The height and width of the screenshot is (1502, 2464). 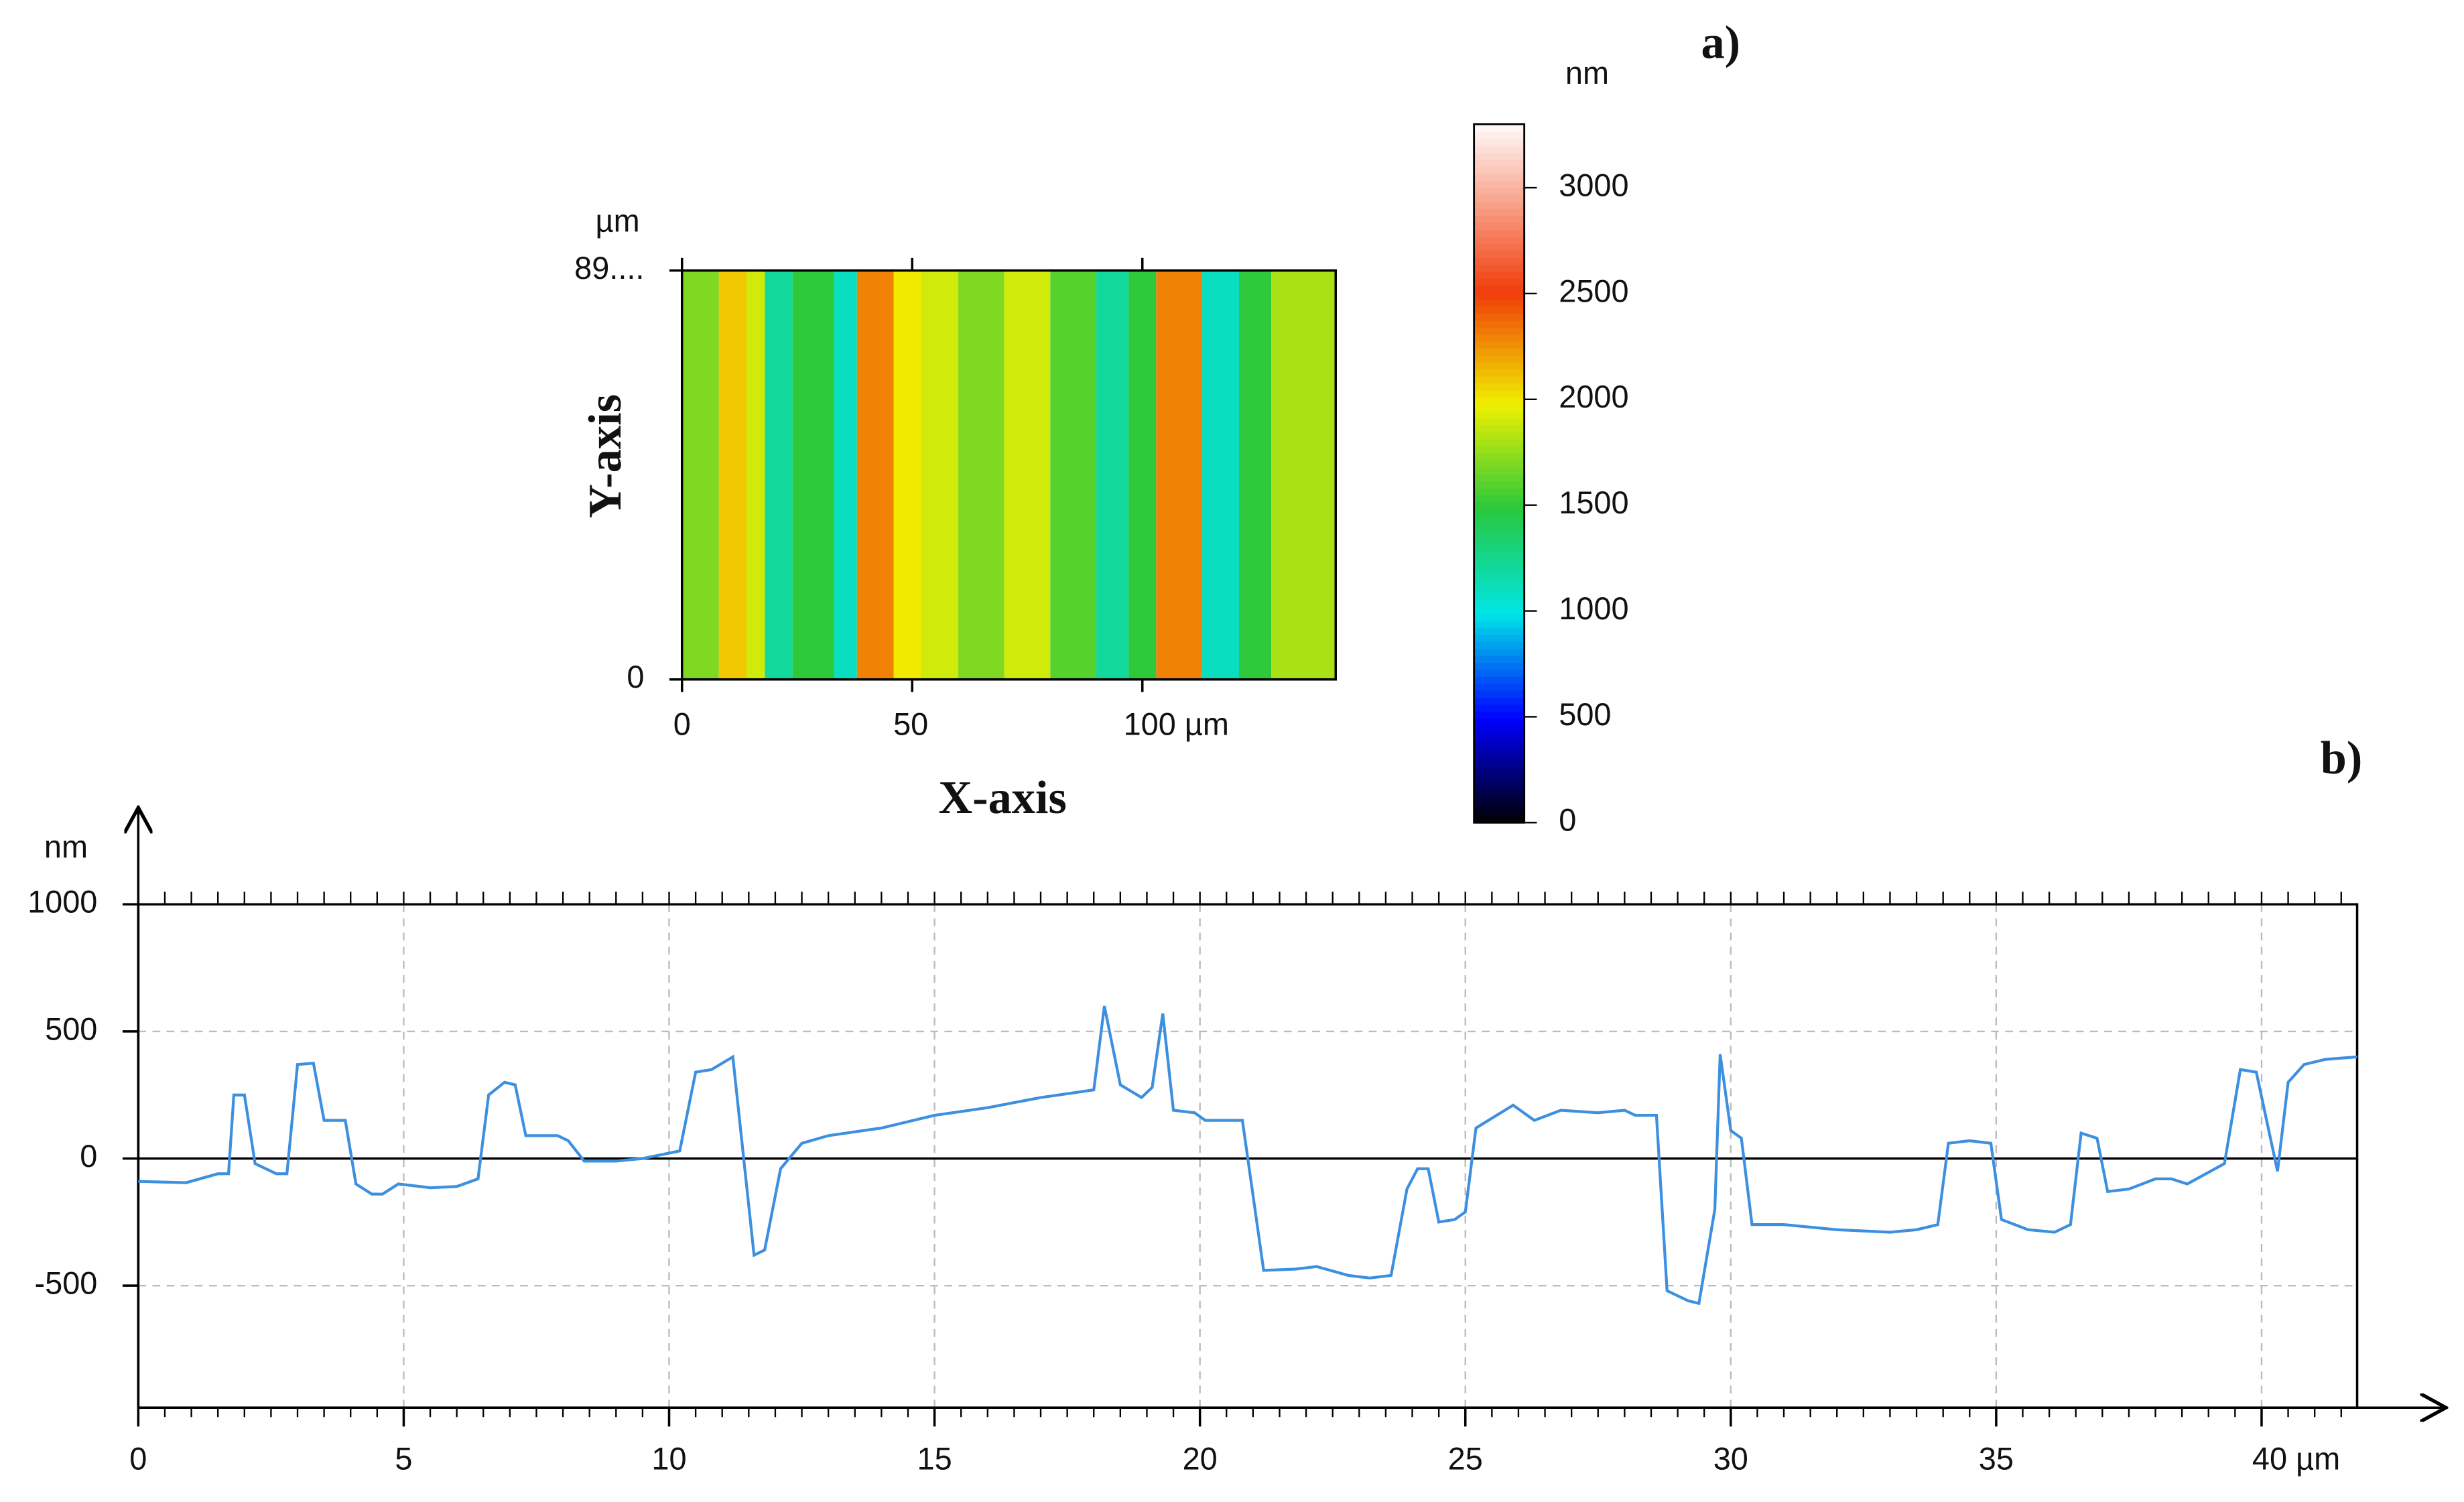 I want to click on y-unit: µm, so click(x=618, y=221).